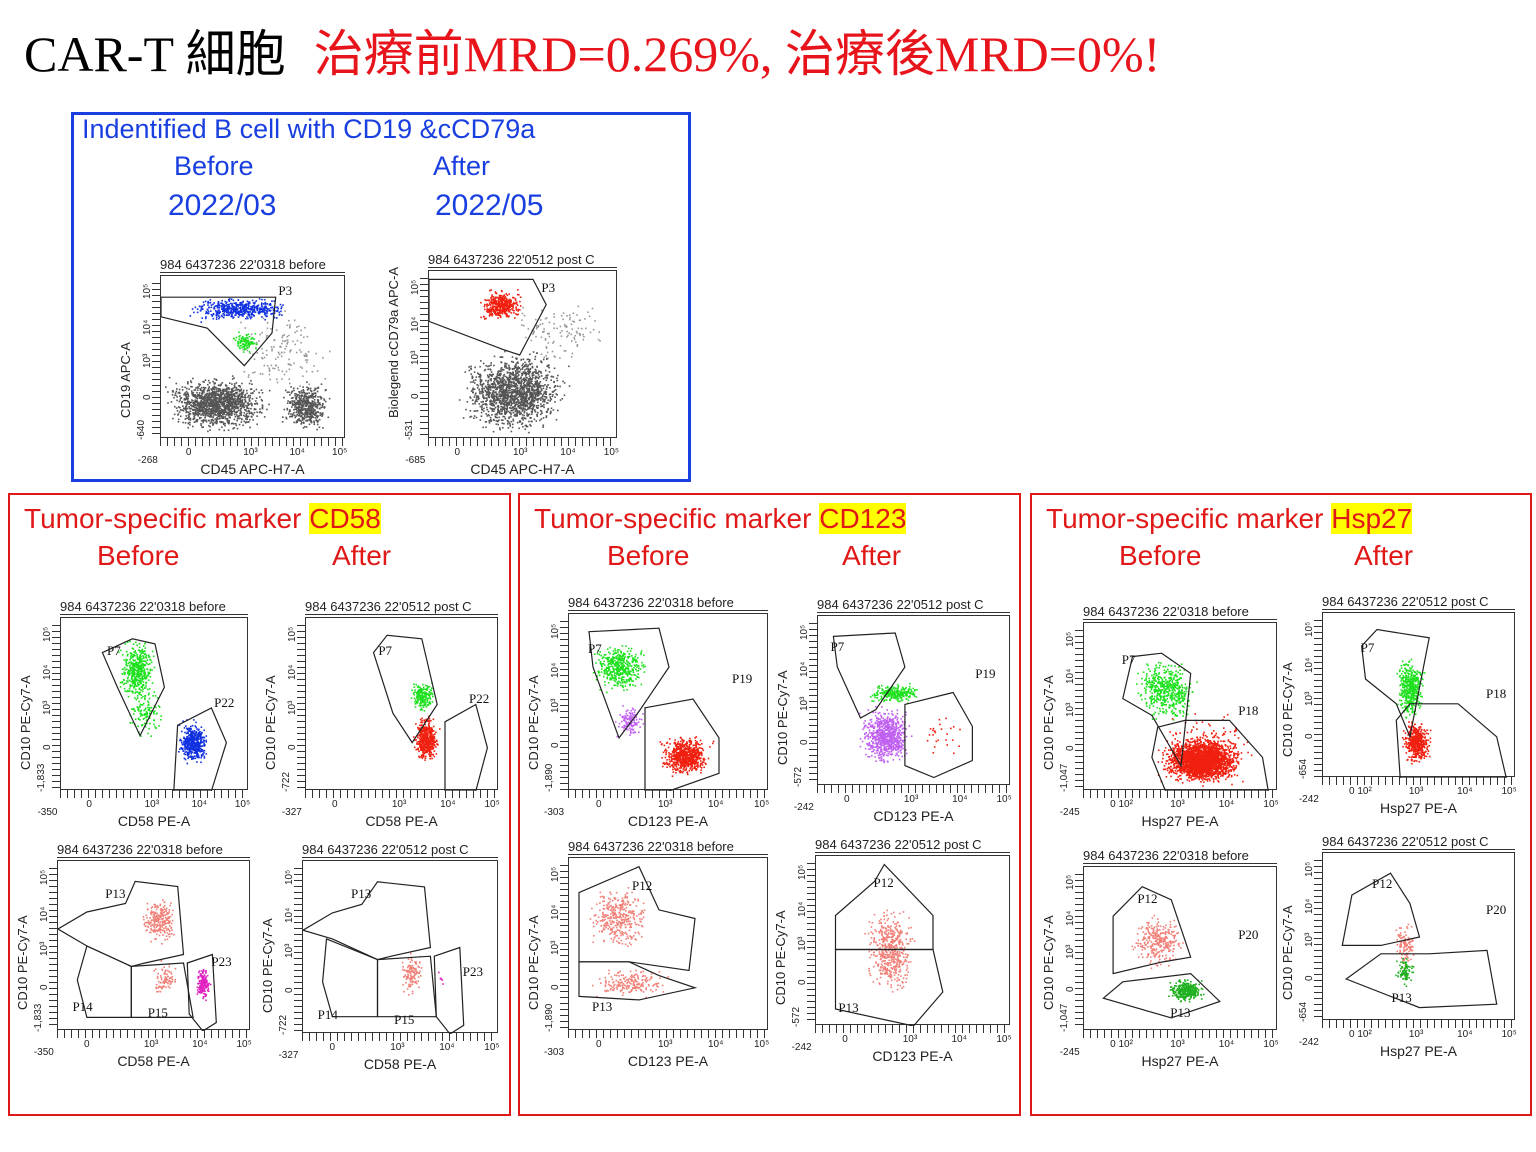 The image size is (1536, 1152). Describe the element at coordinates (147, 460) in the screenshot. I see `x-tick-label: -268` at that location.